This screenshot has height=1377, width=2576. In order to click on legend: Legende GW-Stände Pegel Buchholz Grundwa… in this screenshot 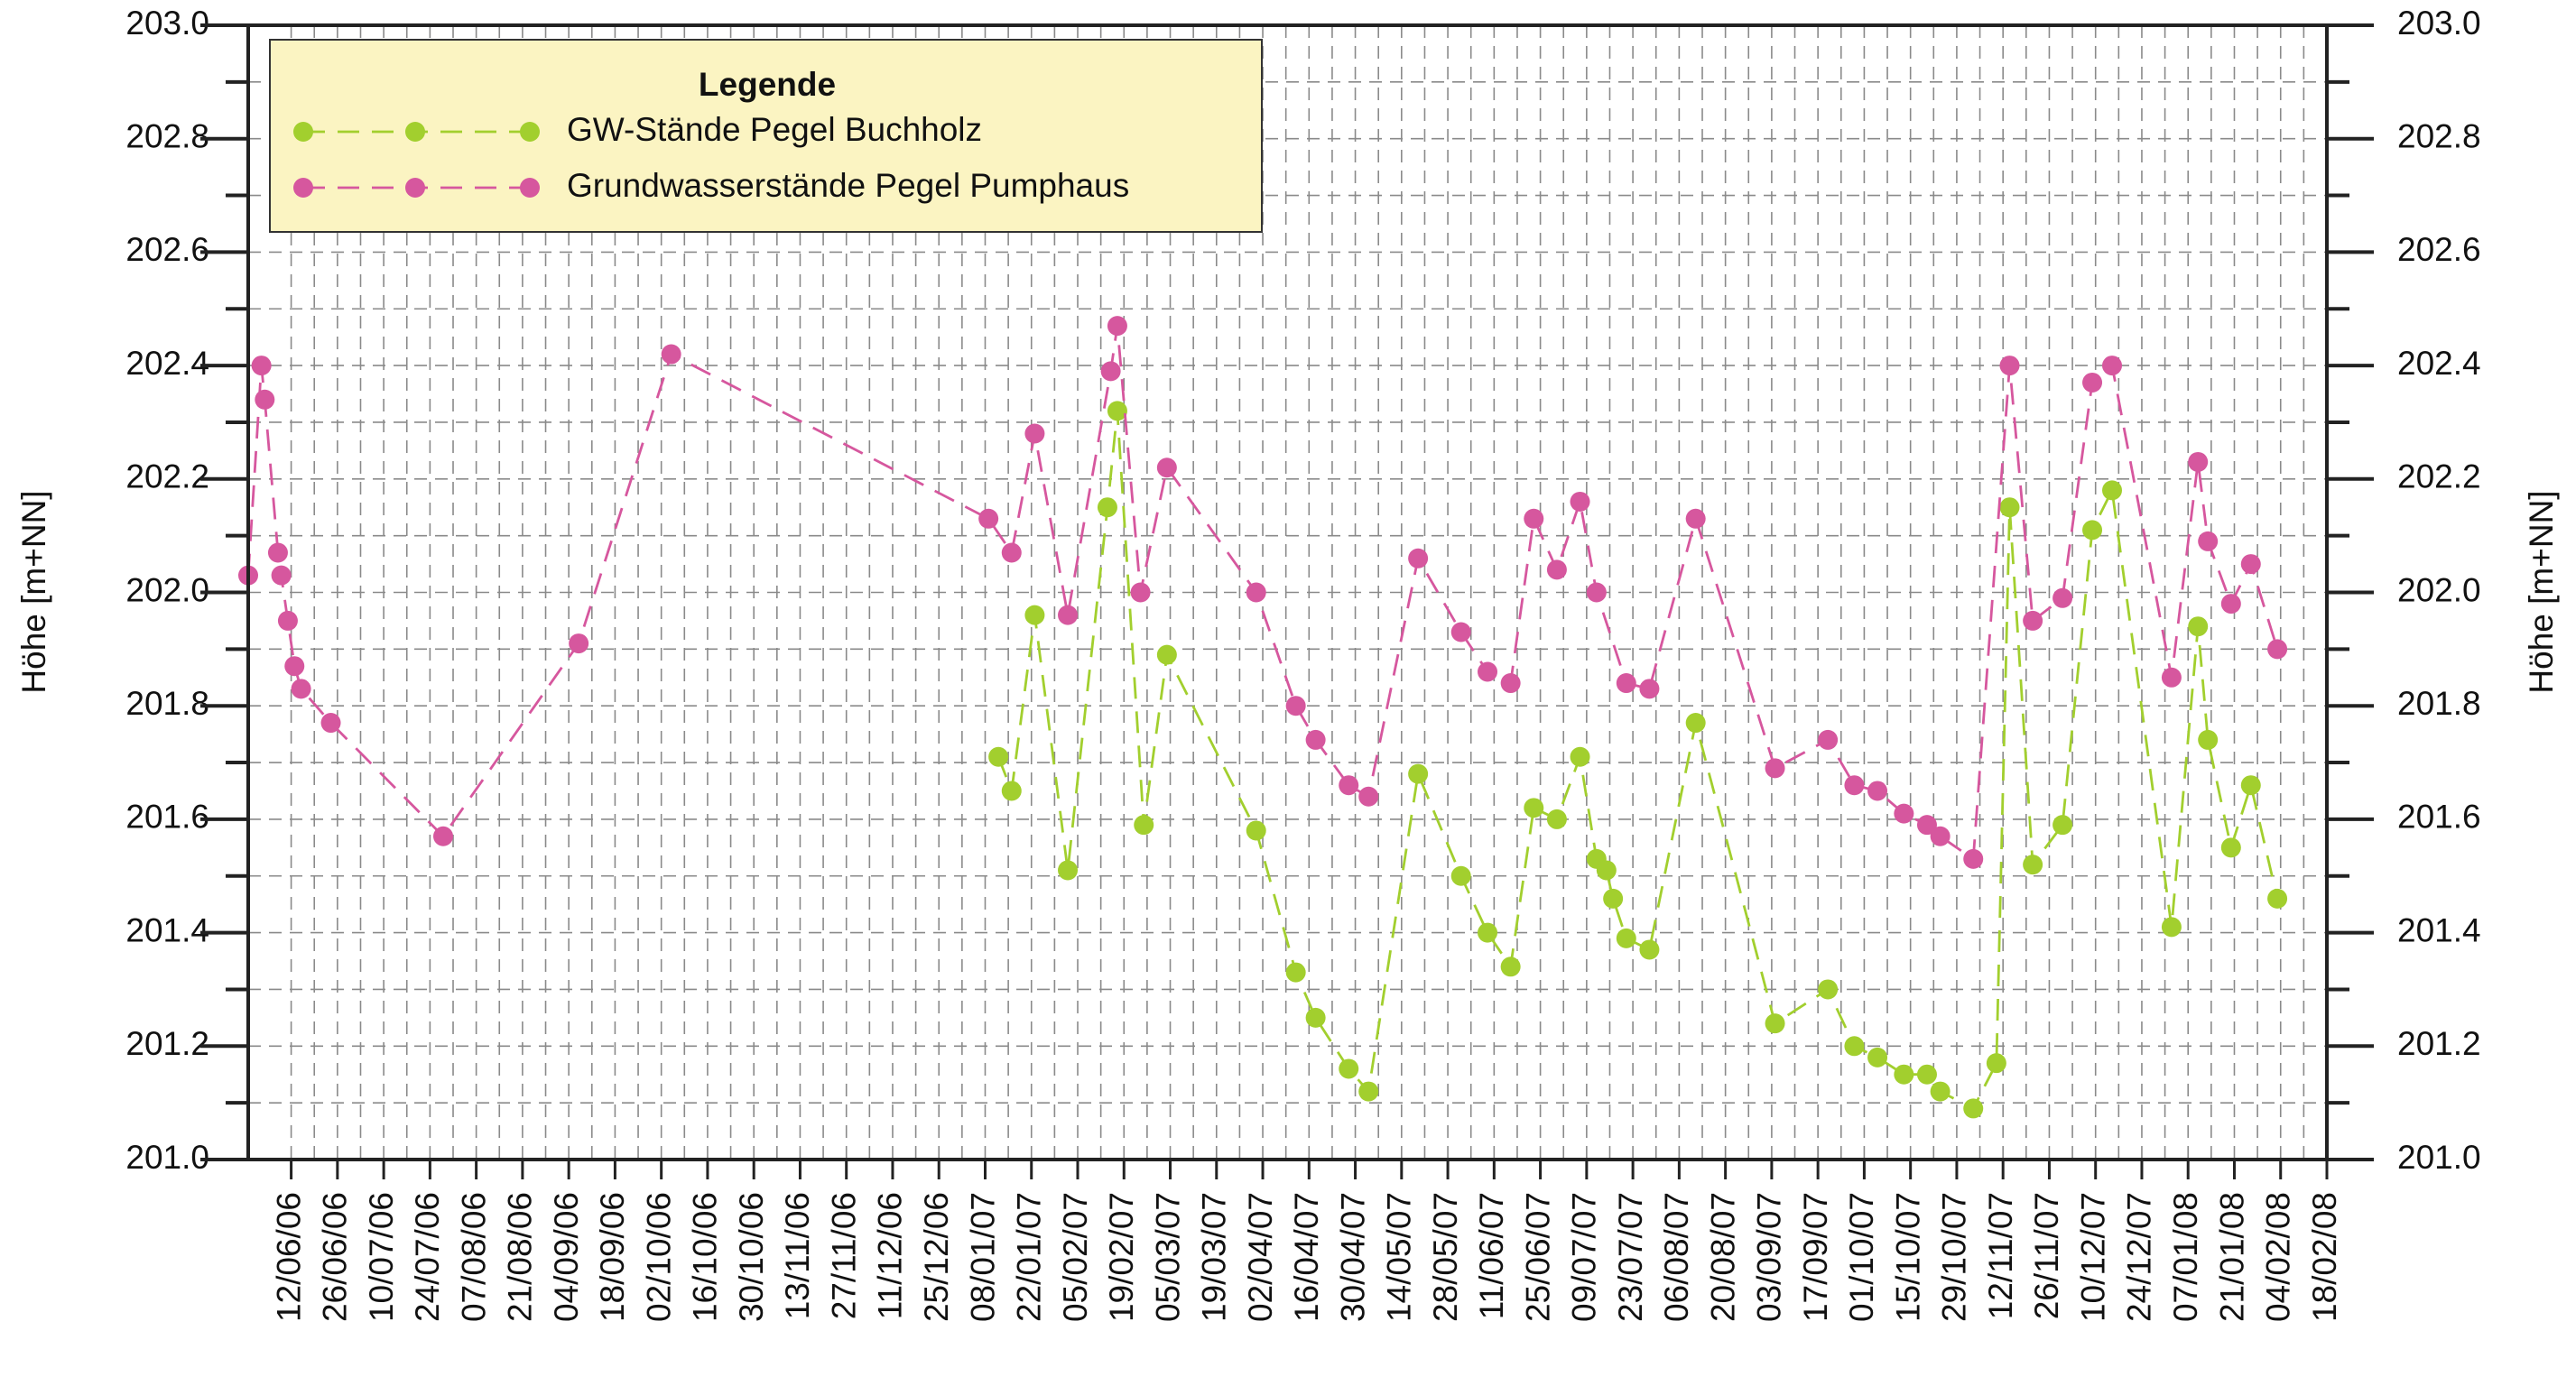, I will do `click(766, 136)`.